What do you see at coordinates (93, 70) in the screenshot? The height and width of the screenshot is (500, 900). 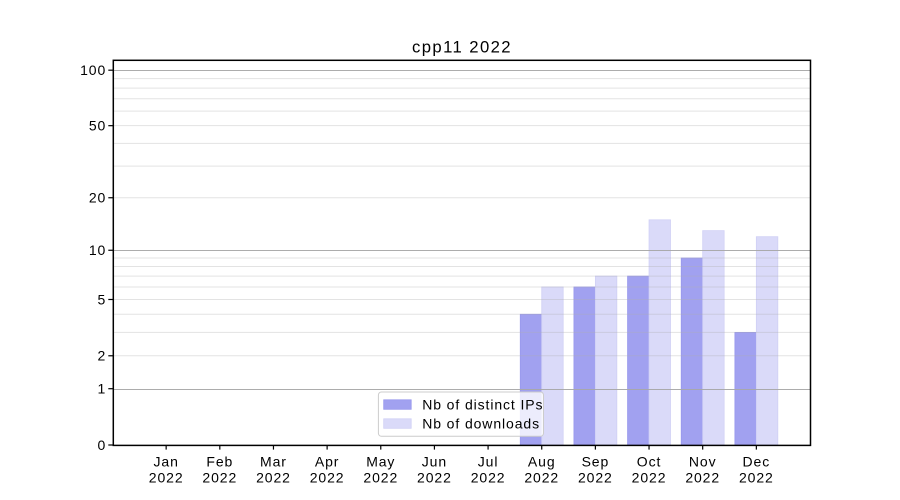 I see `svg-text: 100` at bounding box center [93, 70].